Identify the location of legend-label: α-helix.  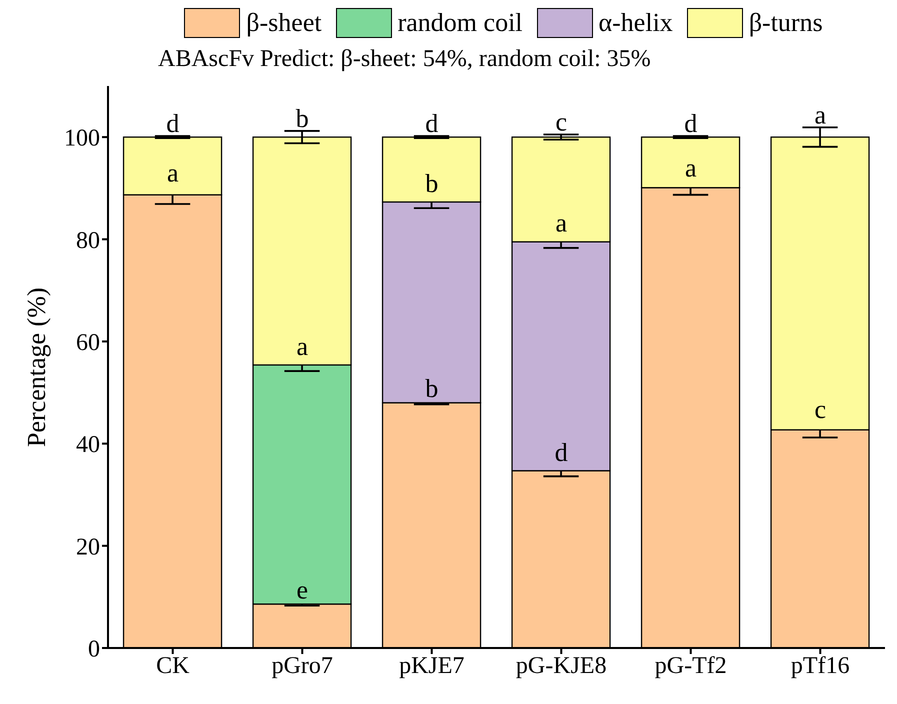
(635, 23).